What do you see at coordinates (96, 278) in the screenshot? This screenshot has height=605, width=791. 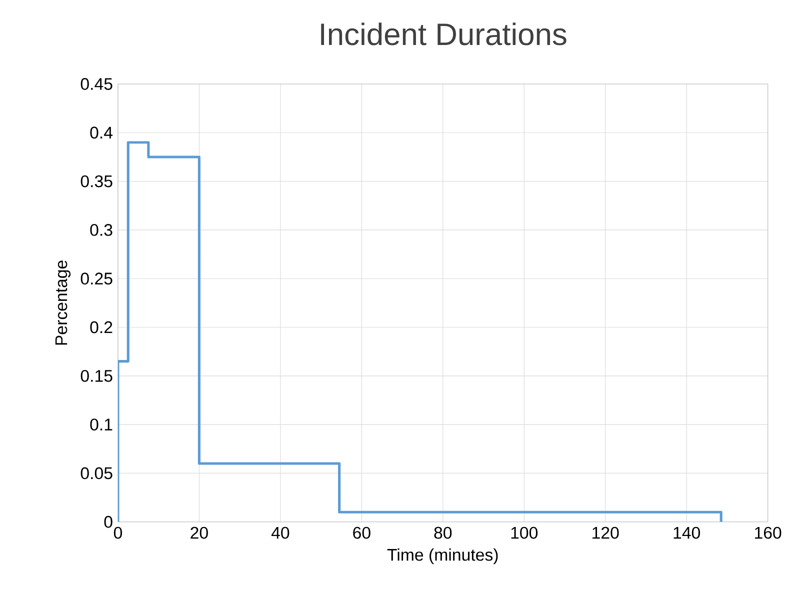 I see `y-tick-label: 0.25` at bounding box center [96, 278].